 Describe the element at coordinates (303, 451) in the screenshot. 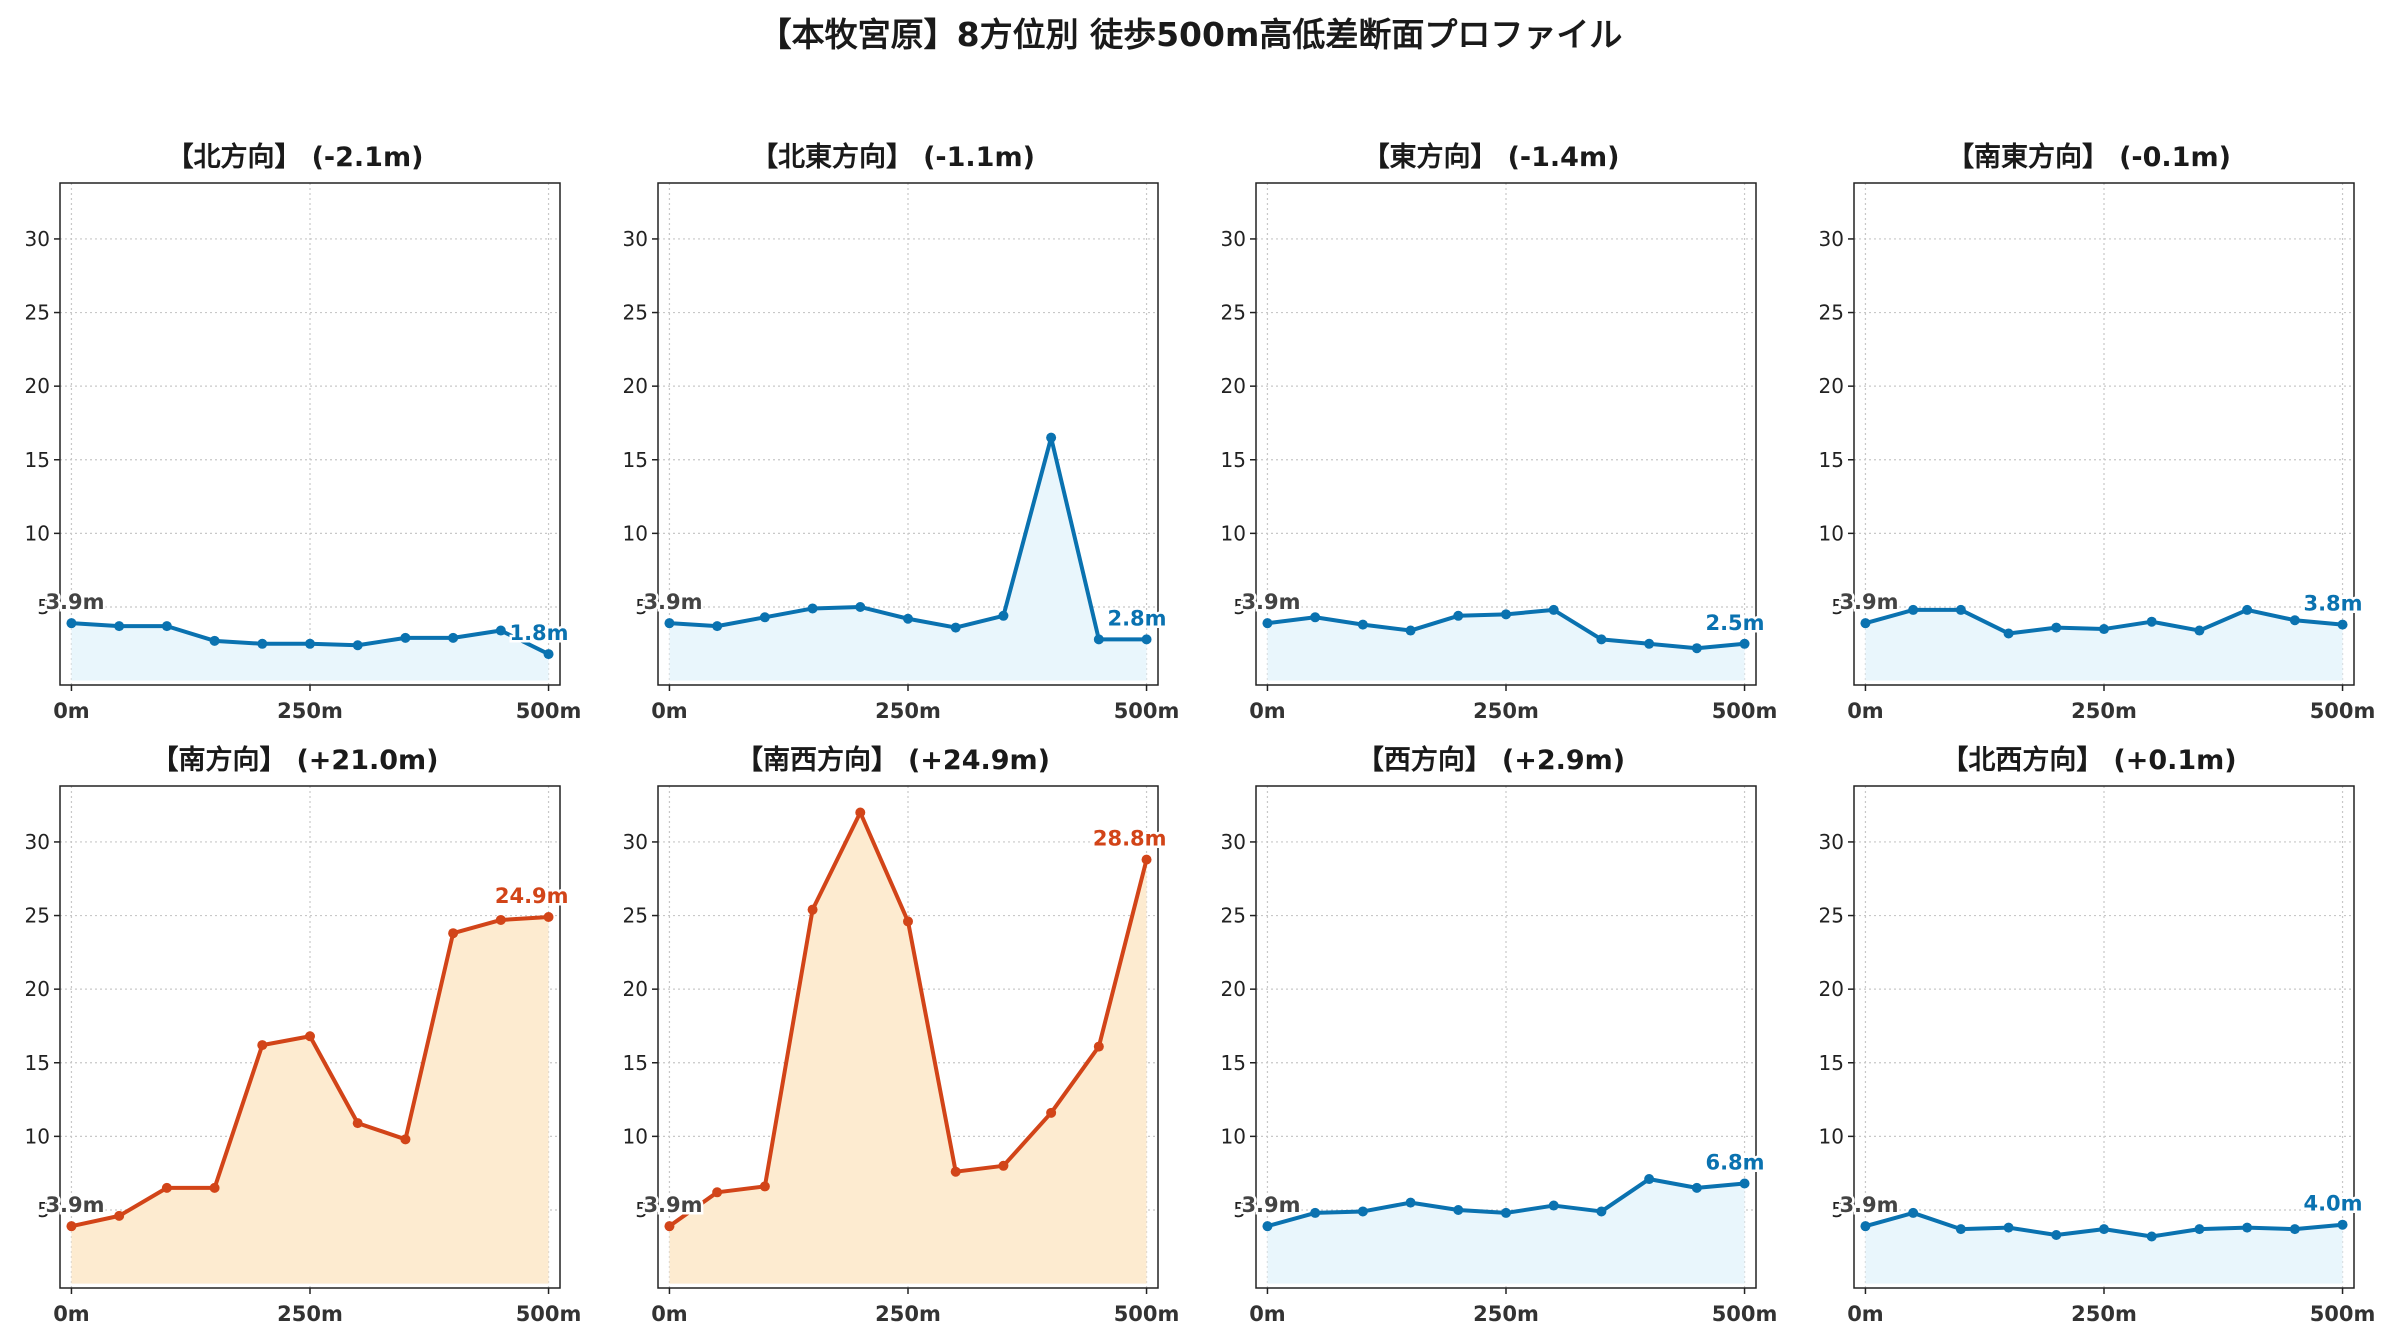

I see `profile-chart: 5 10 15 20 25 30 0m 250m 500m 3.9m 1.8m` at that location.